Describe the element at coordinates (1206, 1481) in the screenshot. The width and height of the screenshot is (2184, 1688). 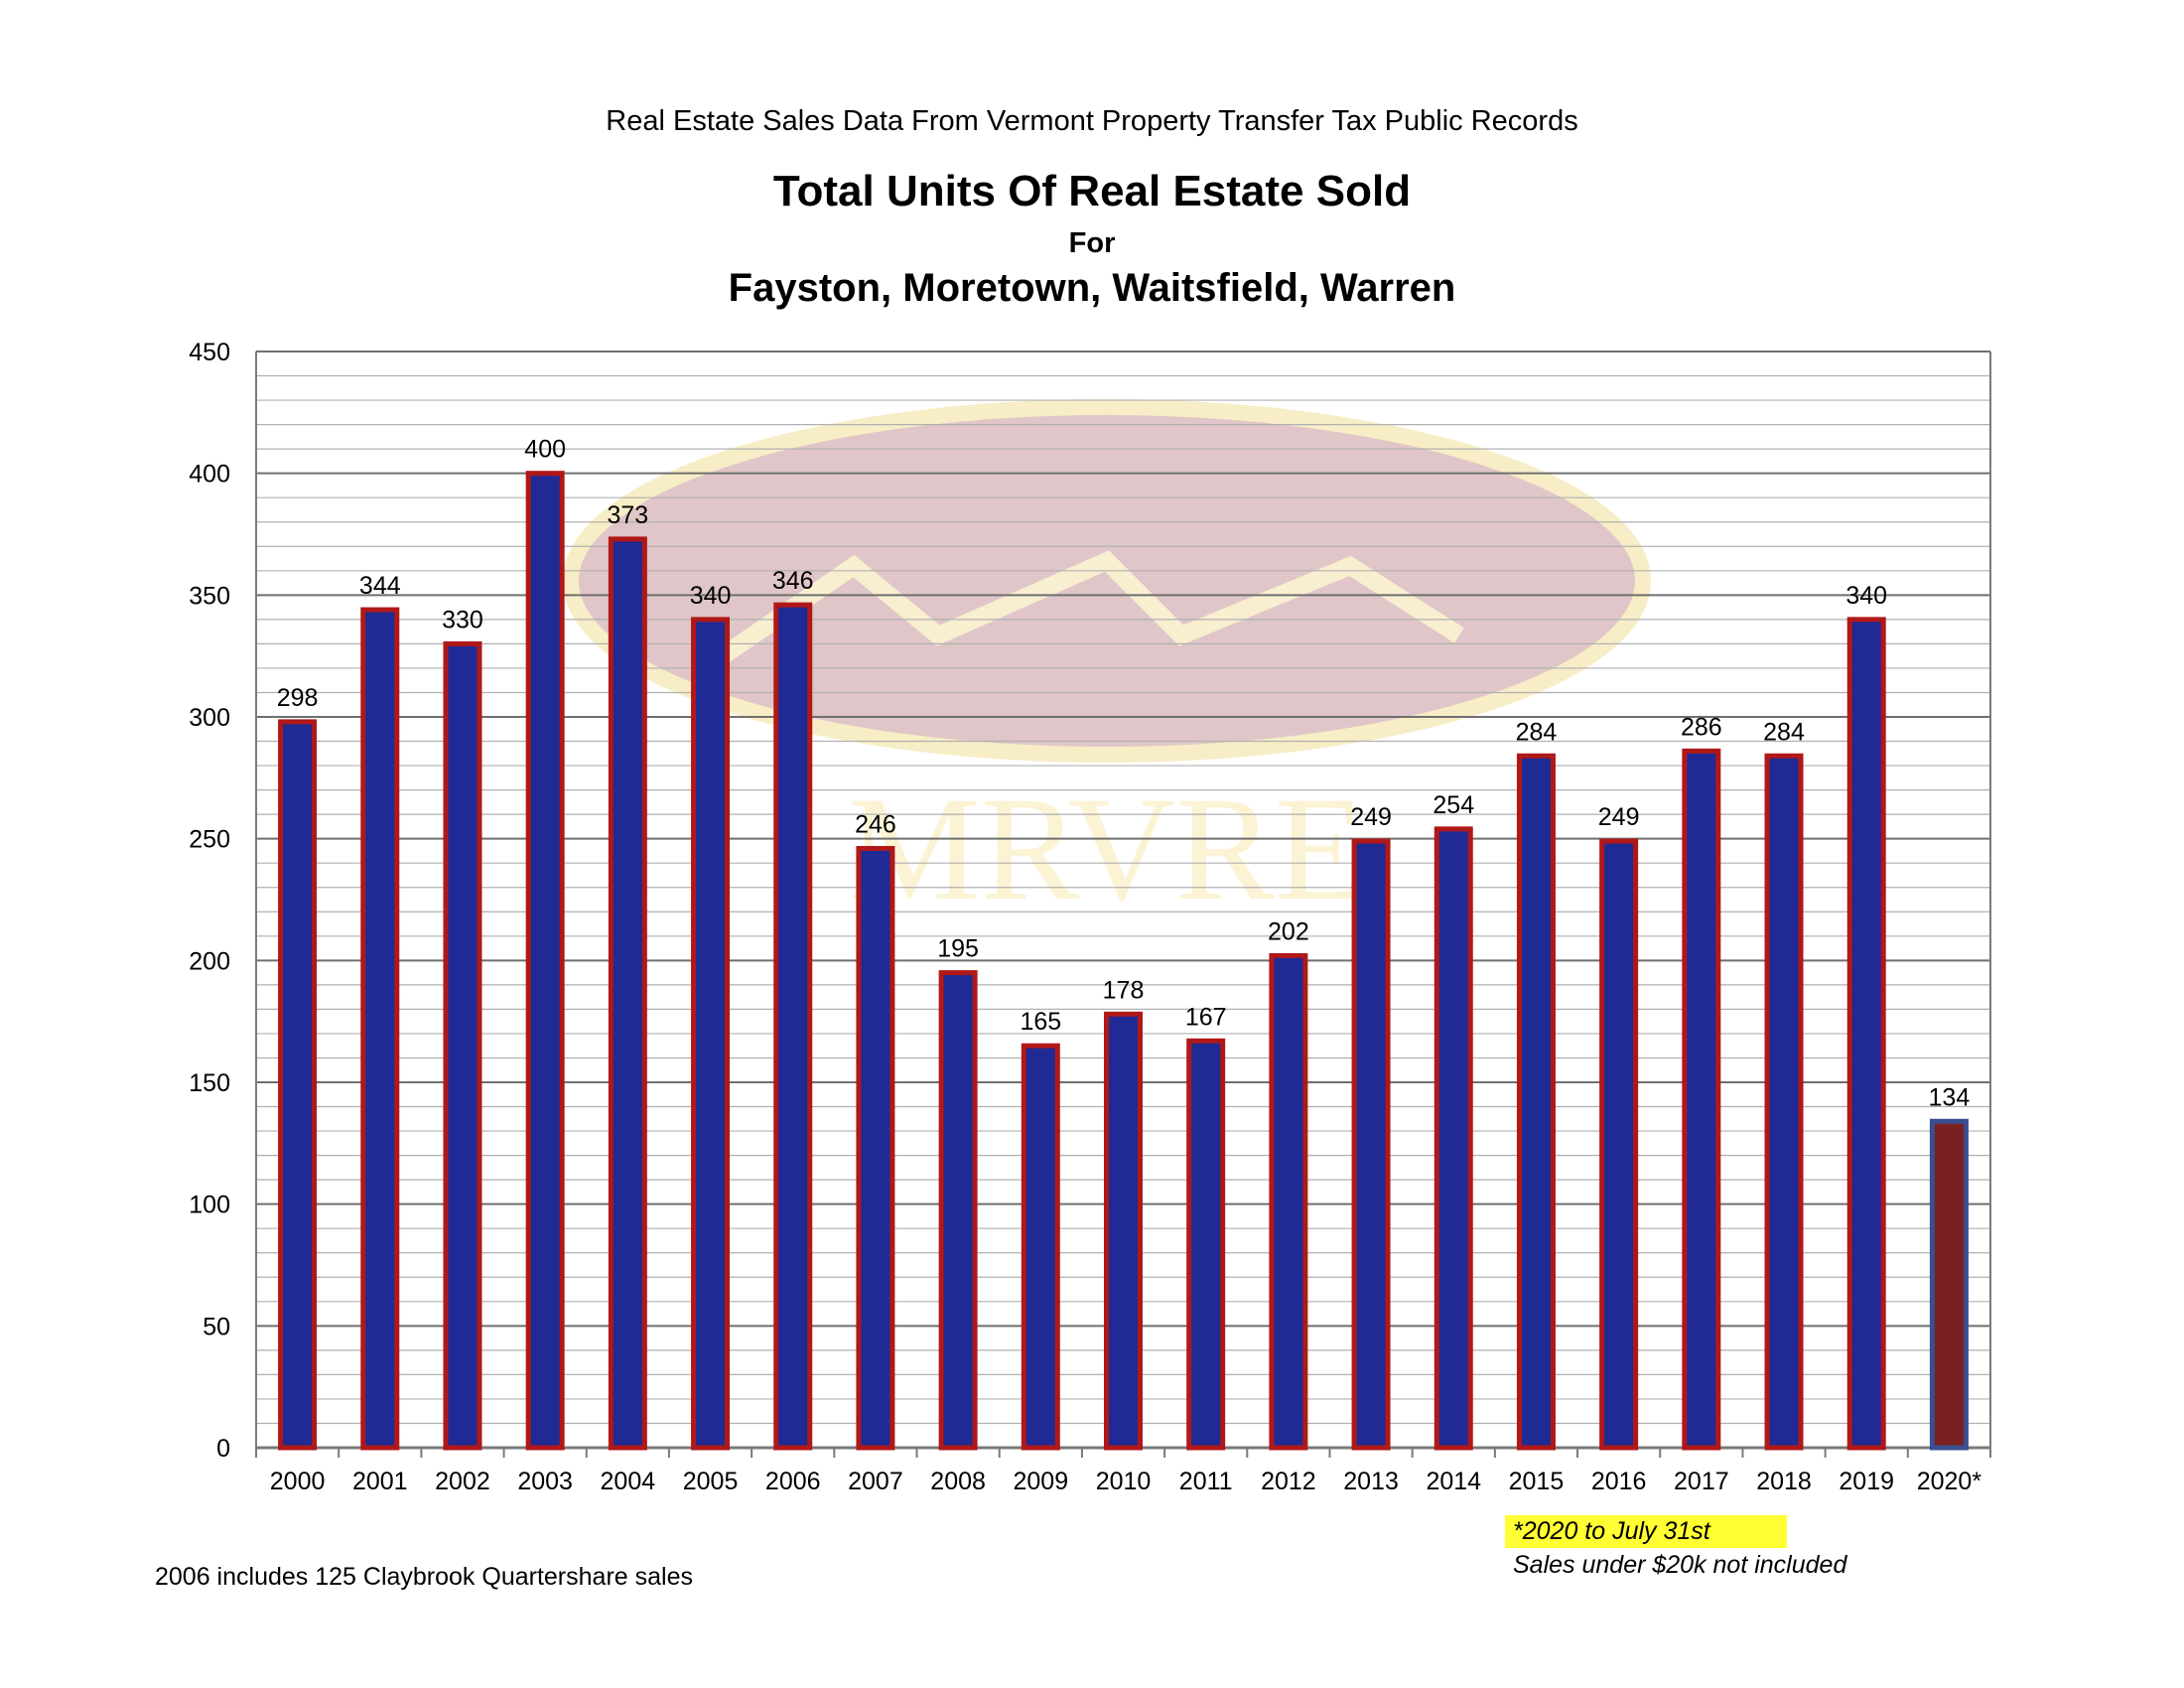
I see `x-tick-label: 2011` at that location.